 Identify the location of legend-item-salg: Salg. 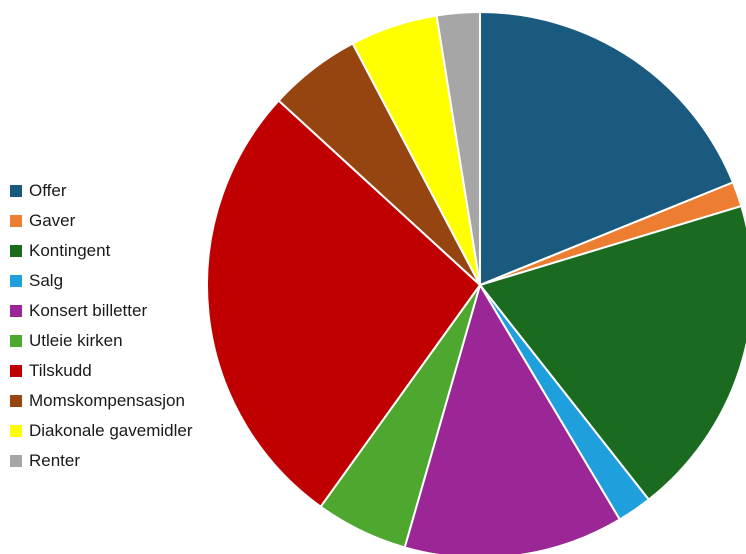
(101, 281).